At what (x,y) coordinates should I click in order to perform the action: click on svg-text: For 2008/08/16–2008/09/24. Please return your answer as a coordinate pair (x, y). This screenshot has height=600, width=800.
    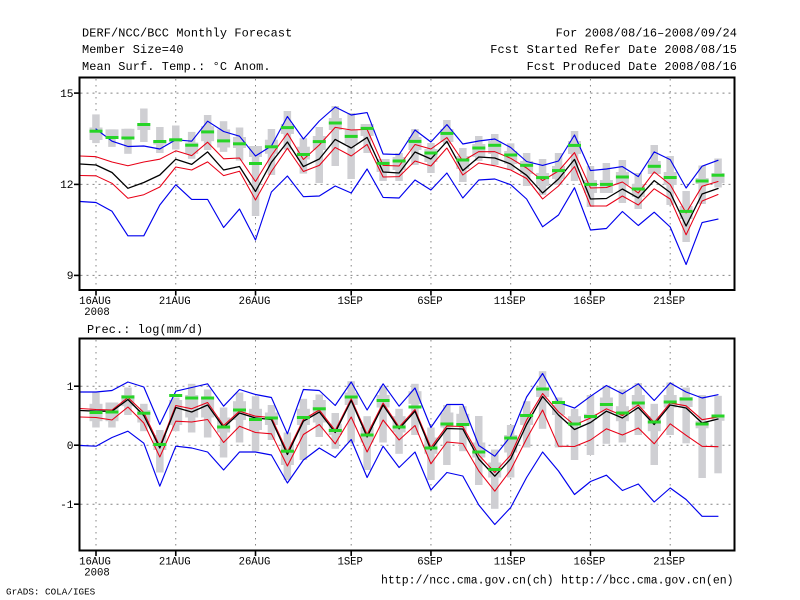
    Looking at the image, I should click on (646, 34).